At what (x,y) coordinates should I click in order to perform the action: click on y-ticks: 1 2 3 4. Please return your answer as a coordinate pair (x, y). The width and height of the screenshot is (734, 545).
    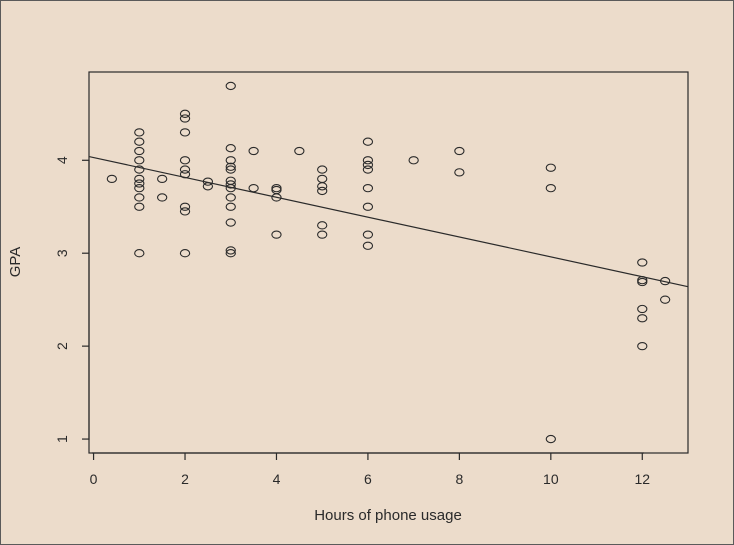
    Looking at the image, I should click on (71, 299).